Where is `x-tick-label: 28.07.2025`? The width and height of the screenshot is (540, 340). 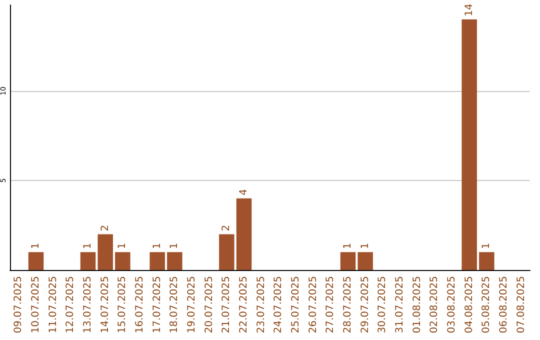 x-tick-label: 28.07.2025 is located at coordinates (348, 305).